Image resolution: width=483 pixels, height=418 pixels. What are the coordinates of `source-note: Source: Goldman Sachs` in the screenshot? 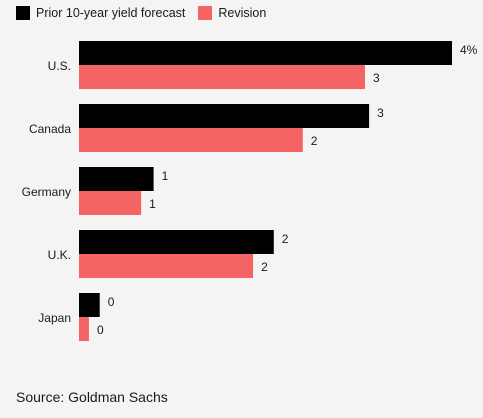 It's located at (92, 397).